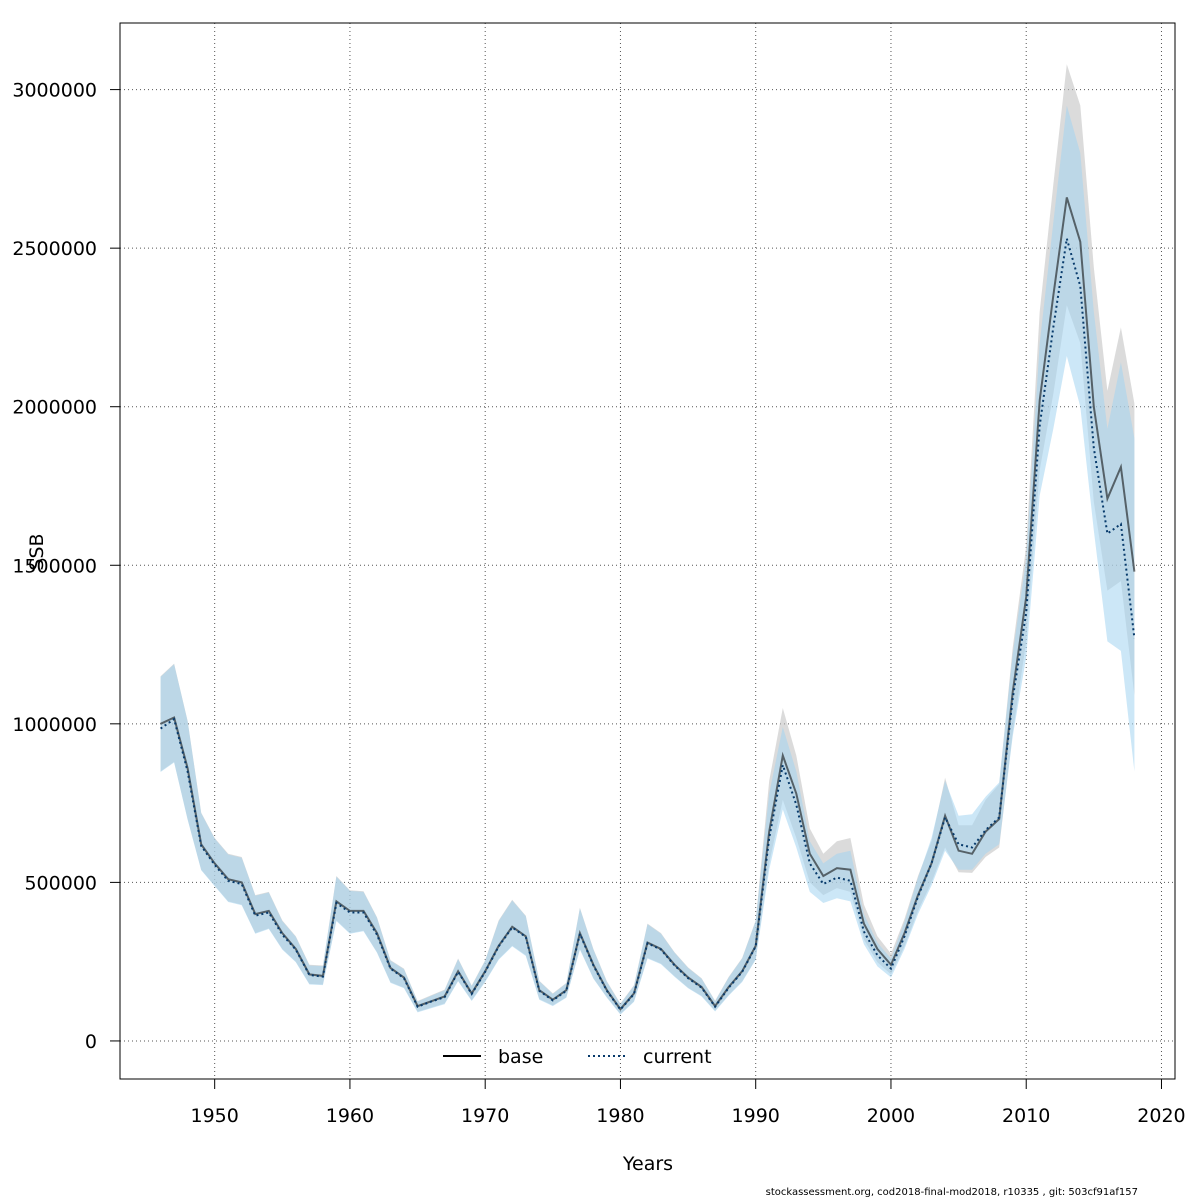 This screenshot has width=1200, height=1200. Describe the element at coordinates (520, 1057) in the screenshot. I see `legend-label-base: base` at that location.